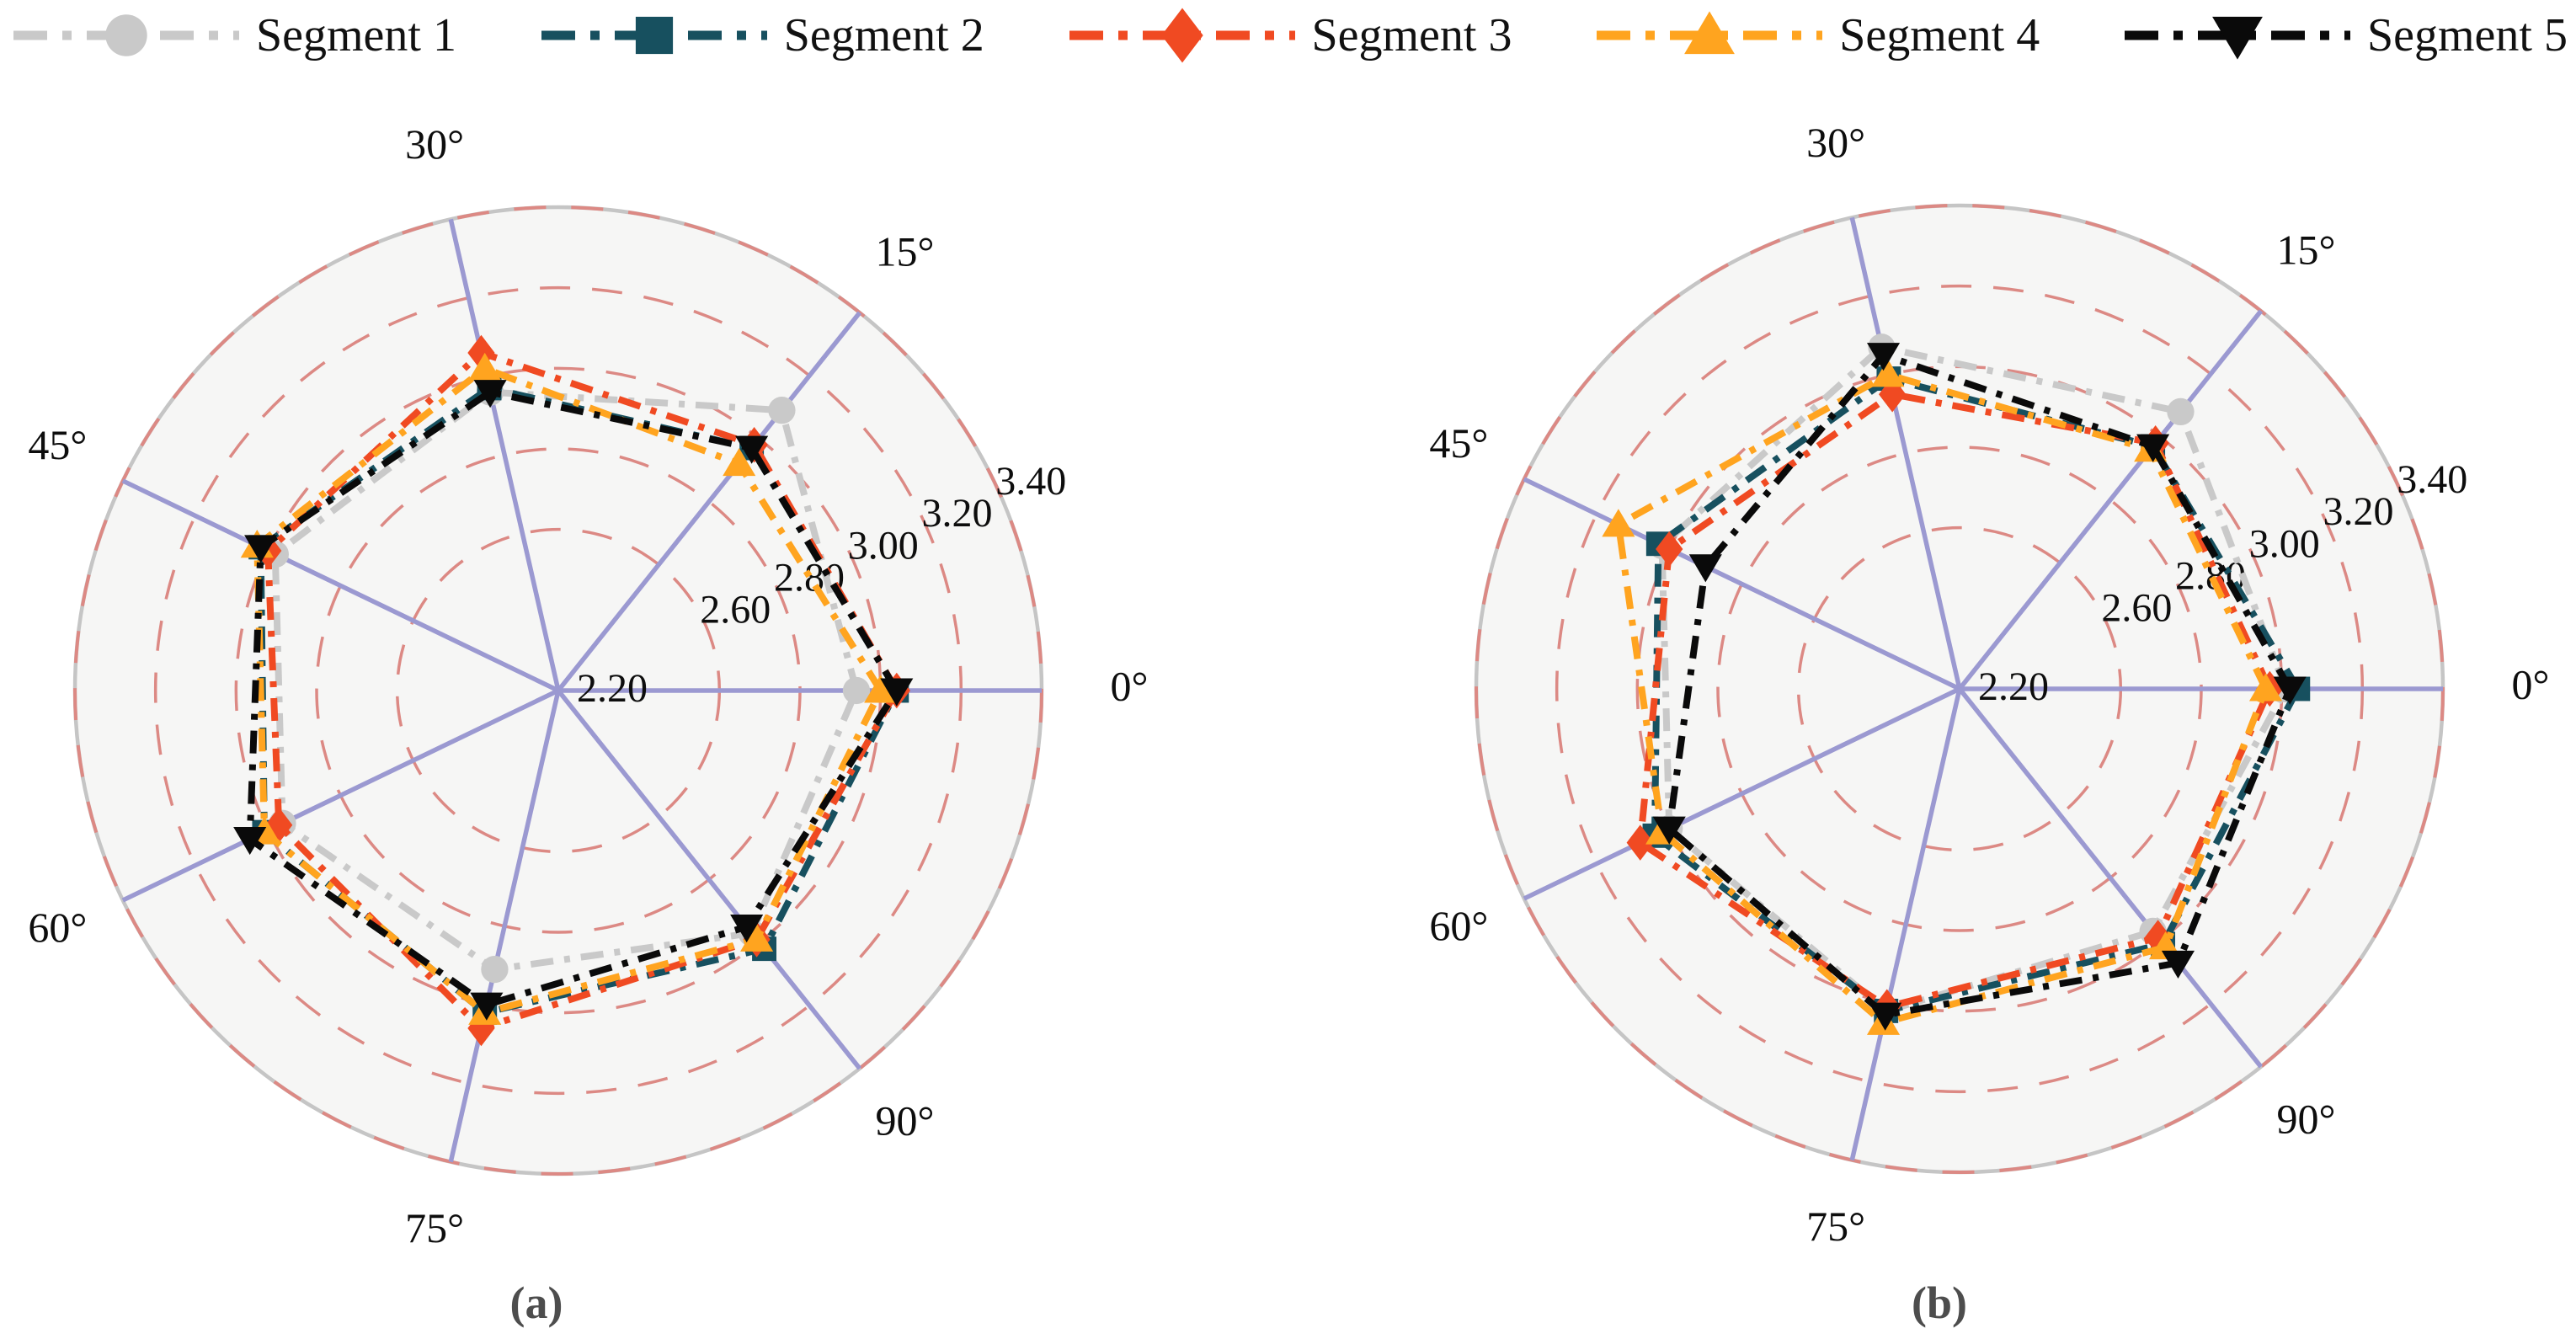  I want to click on legend-key-triangle-down-icon, so click(2237, 38).